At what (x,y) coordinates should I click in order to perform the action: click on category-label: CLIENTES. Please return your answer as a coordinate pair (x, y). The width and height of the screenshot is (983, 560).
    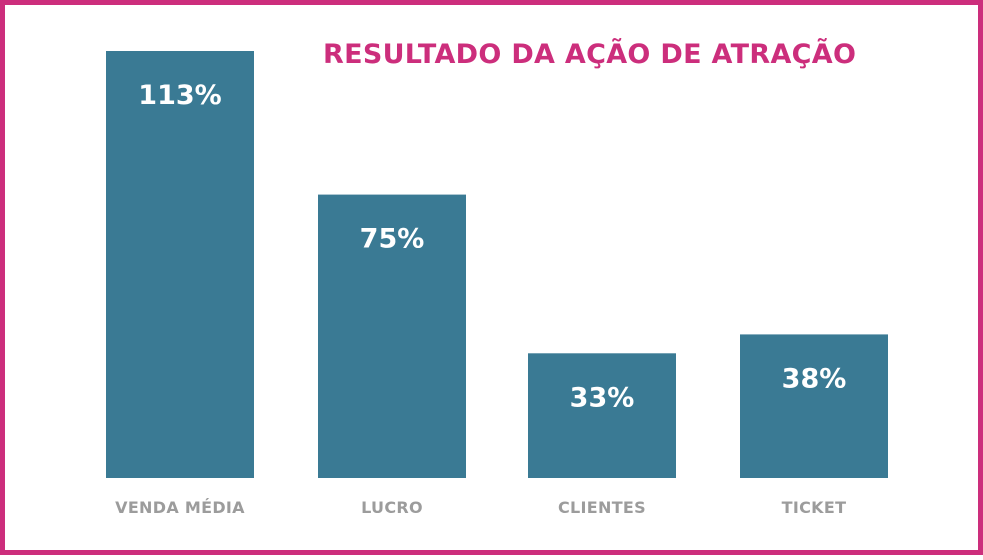
    Looking at the image, I should click on (602, 507).